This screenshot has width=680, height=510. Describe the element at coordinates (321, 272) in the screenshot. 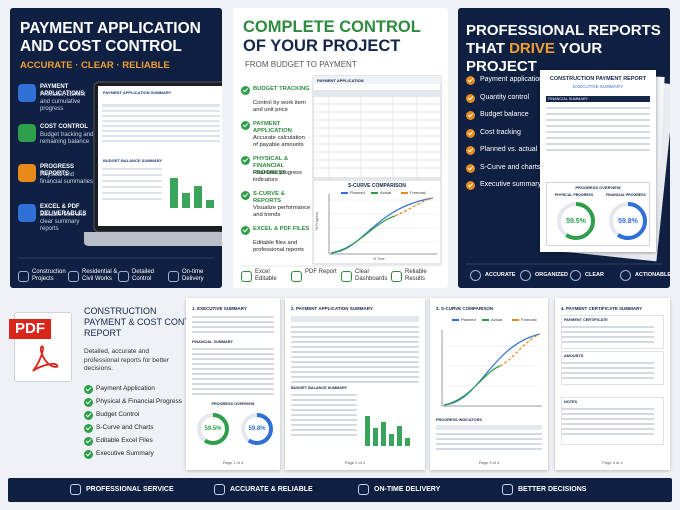

I see `footer-text: PDF Report` at that location.